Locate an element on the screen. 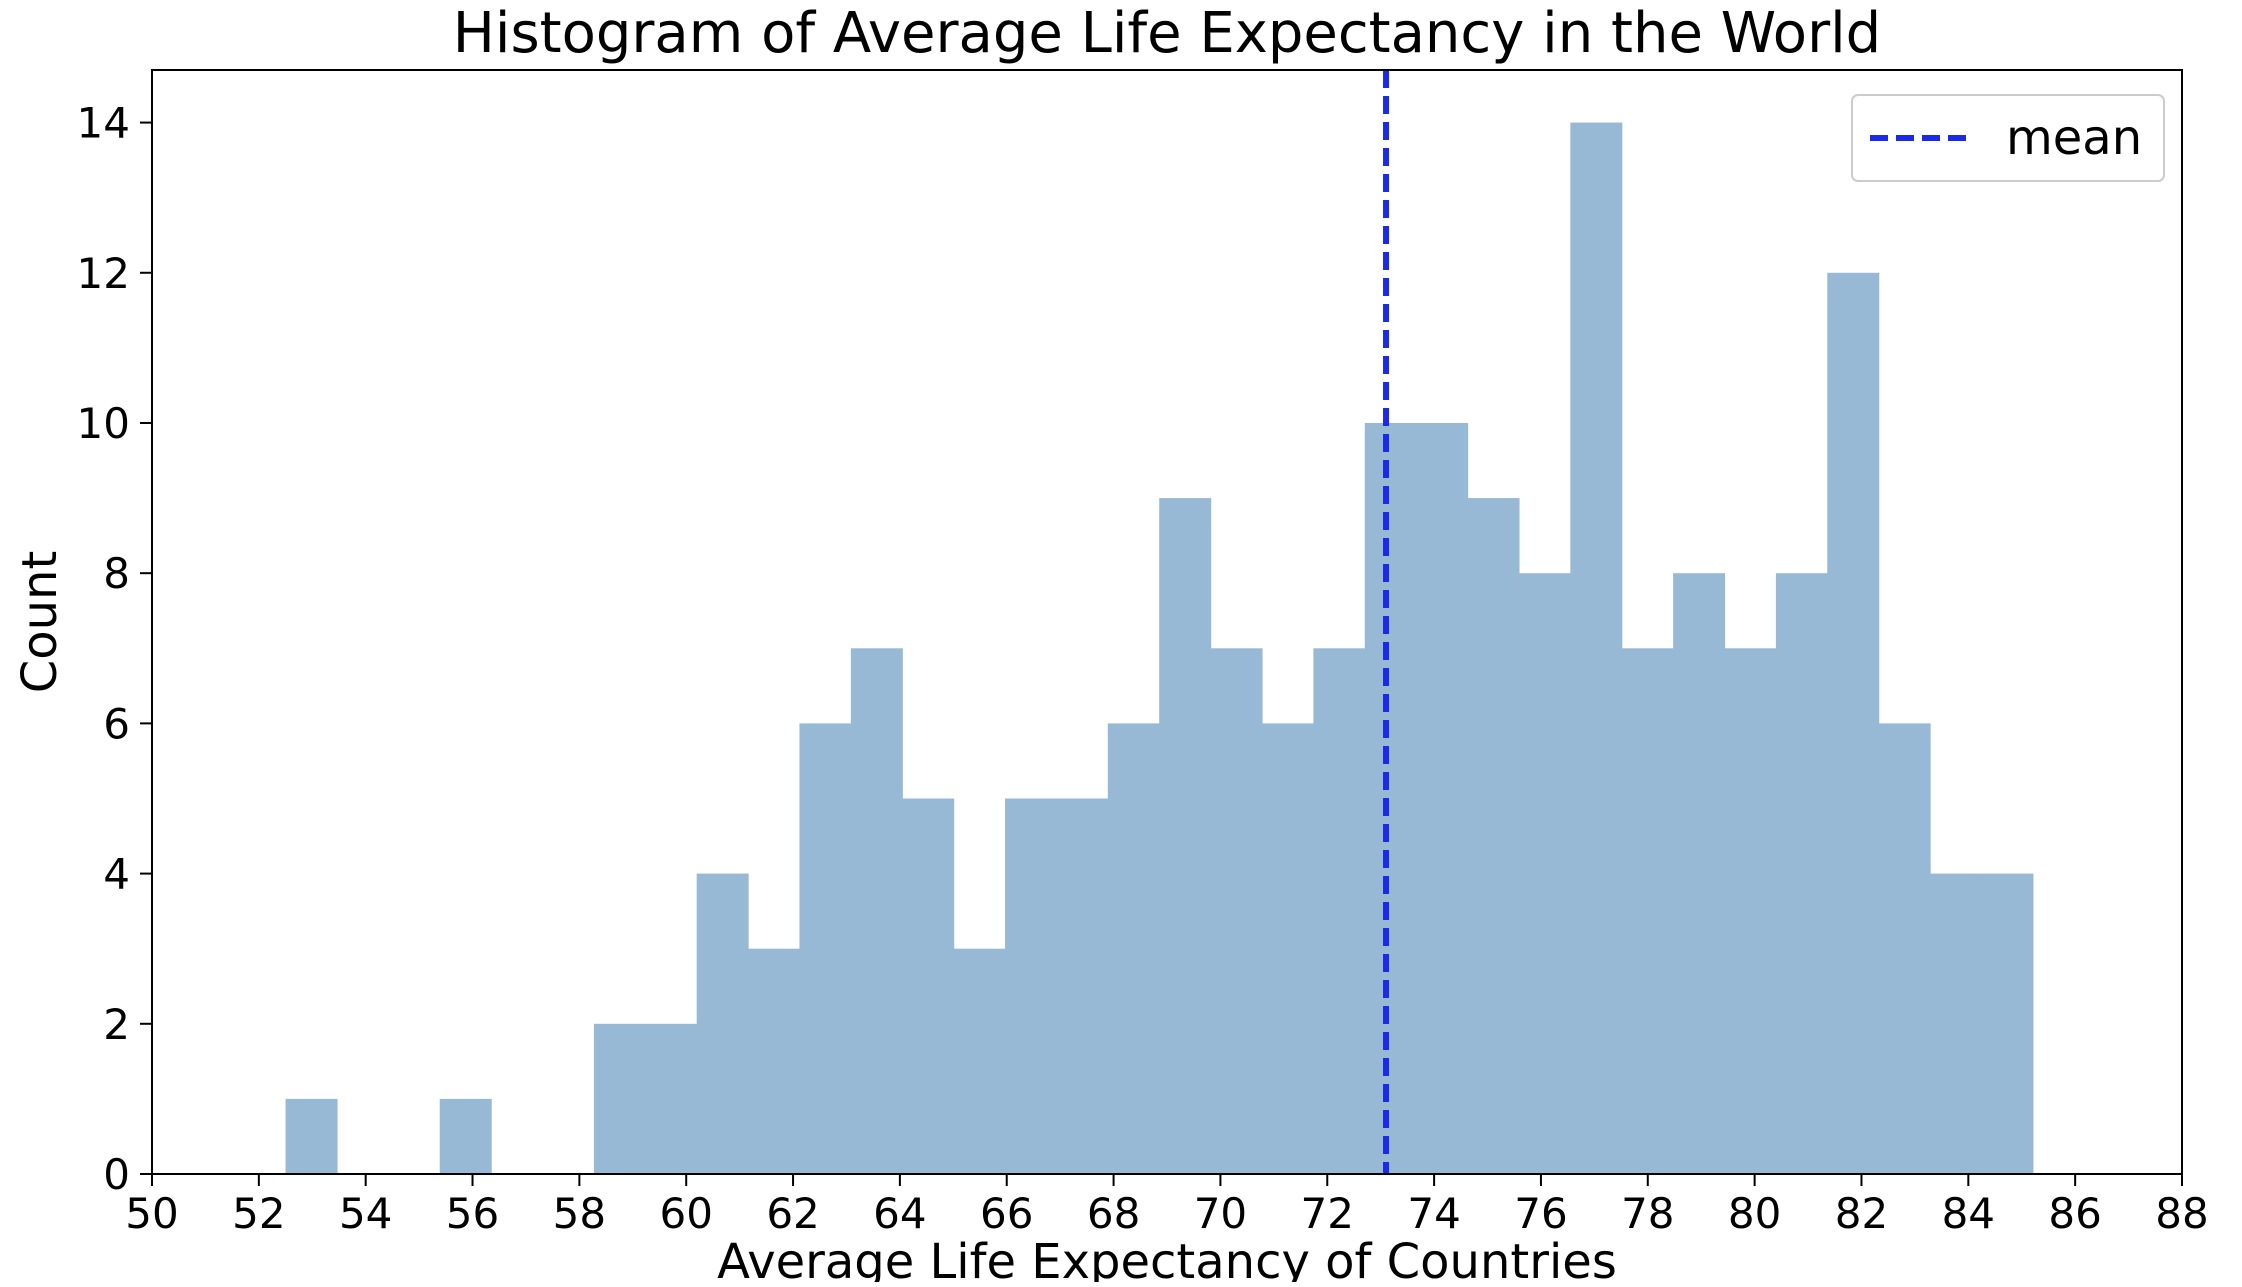 This screenshot has height=1287, width=2242. y-tick-label: 2 is located at coordinates (116, 1024).